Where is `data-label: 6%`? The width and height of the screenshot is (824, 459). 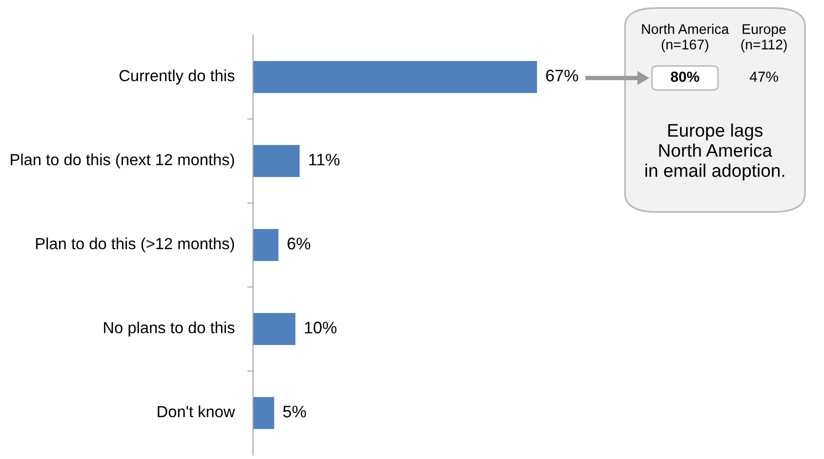 data-label: 6% is located at coordinates (299, 244).